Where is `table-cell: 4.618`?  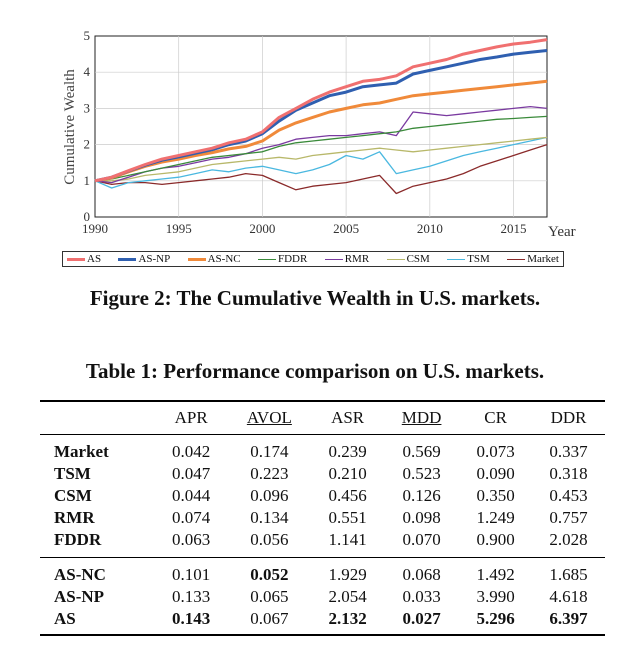
table-cell: 4.618 is located at coordinates (568, 596).